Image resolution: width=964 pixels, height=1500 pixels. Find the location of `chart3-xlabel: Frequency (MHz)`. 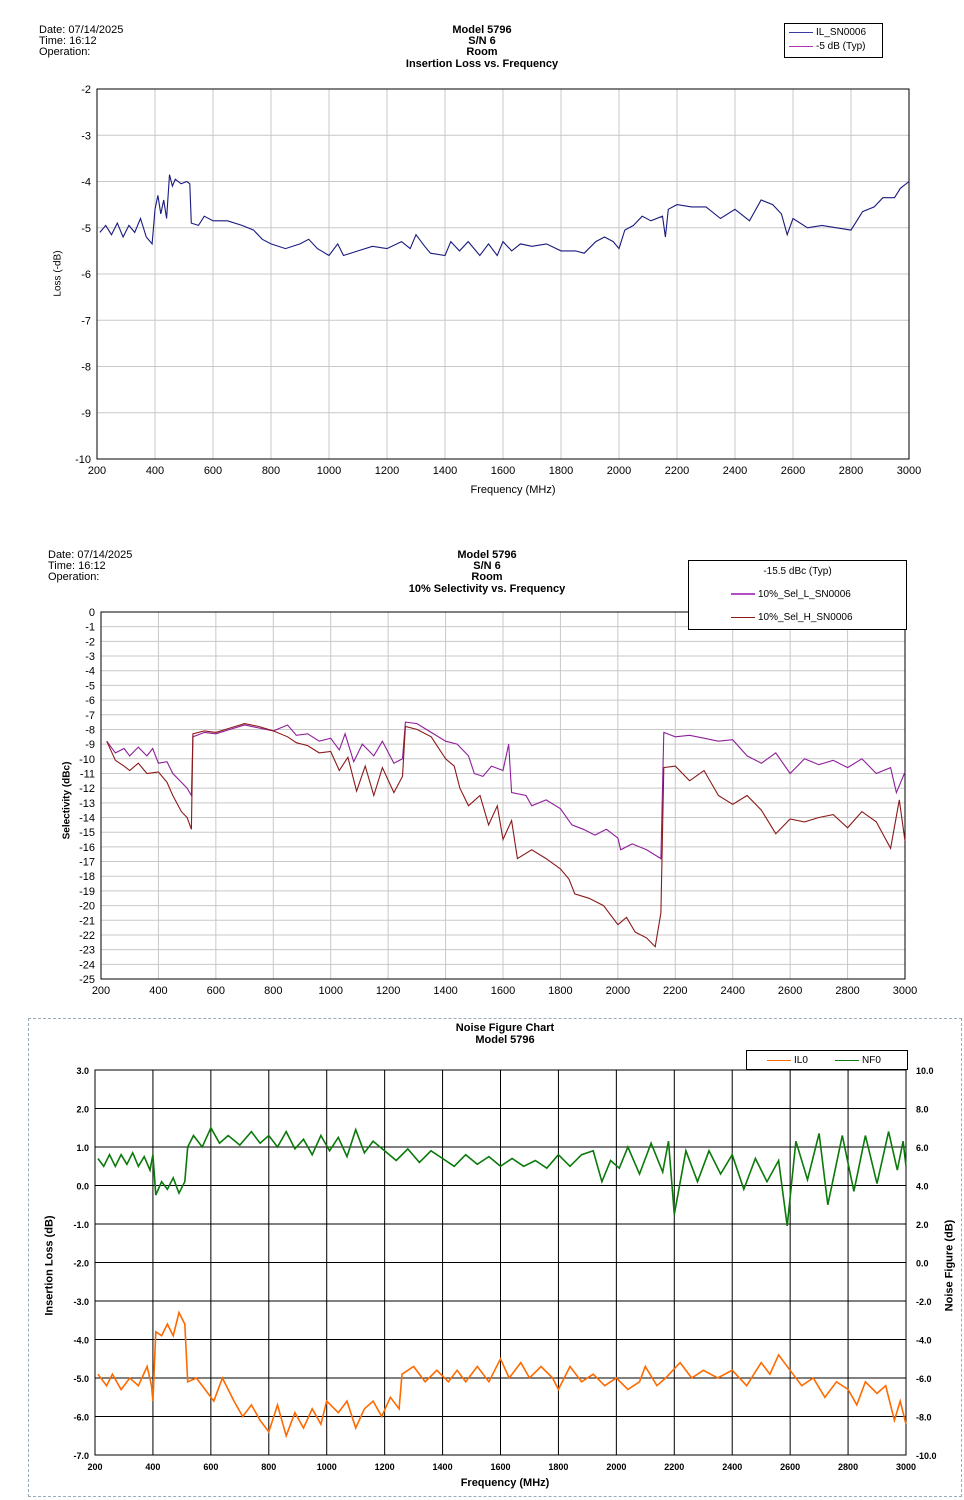

chart3-xlabel: Frequency (MHz) is located at coordinates (505, 1483).